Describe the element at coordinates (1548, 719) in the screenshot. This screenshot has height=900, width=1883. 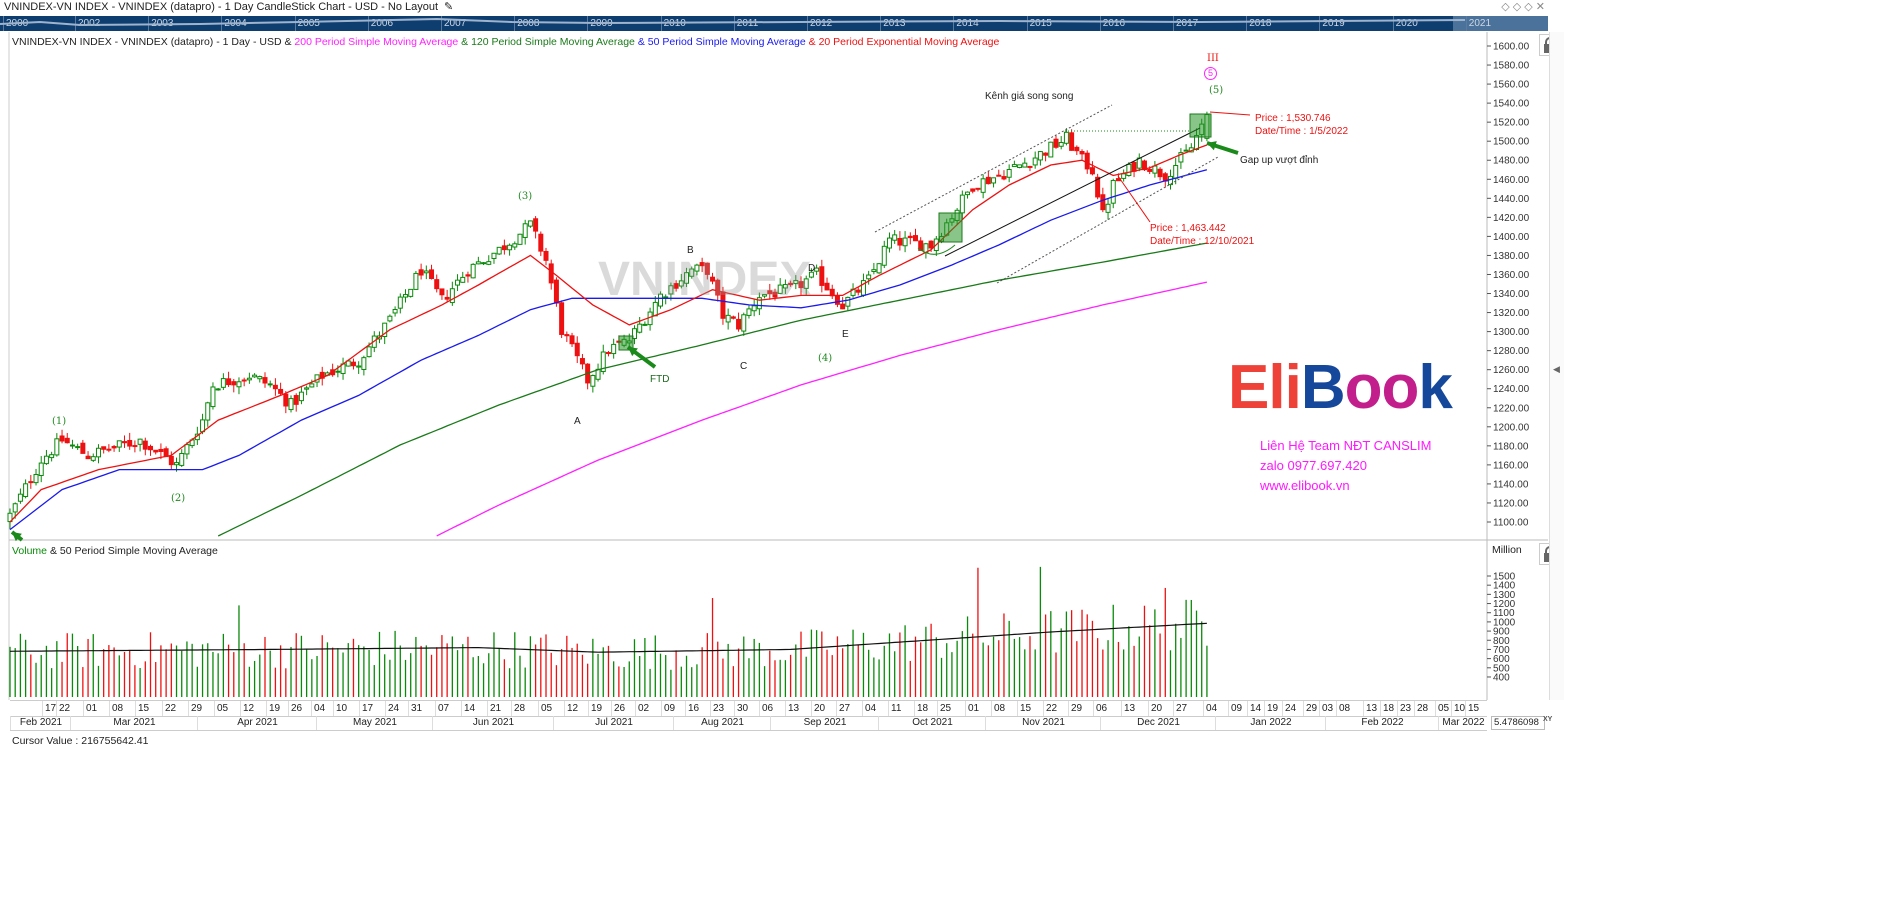
I see `xy-lock-button: XY` at that location.